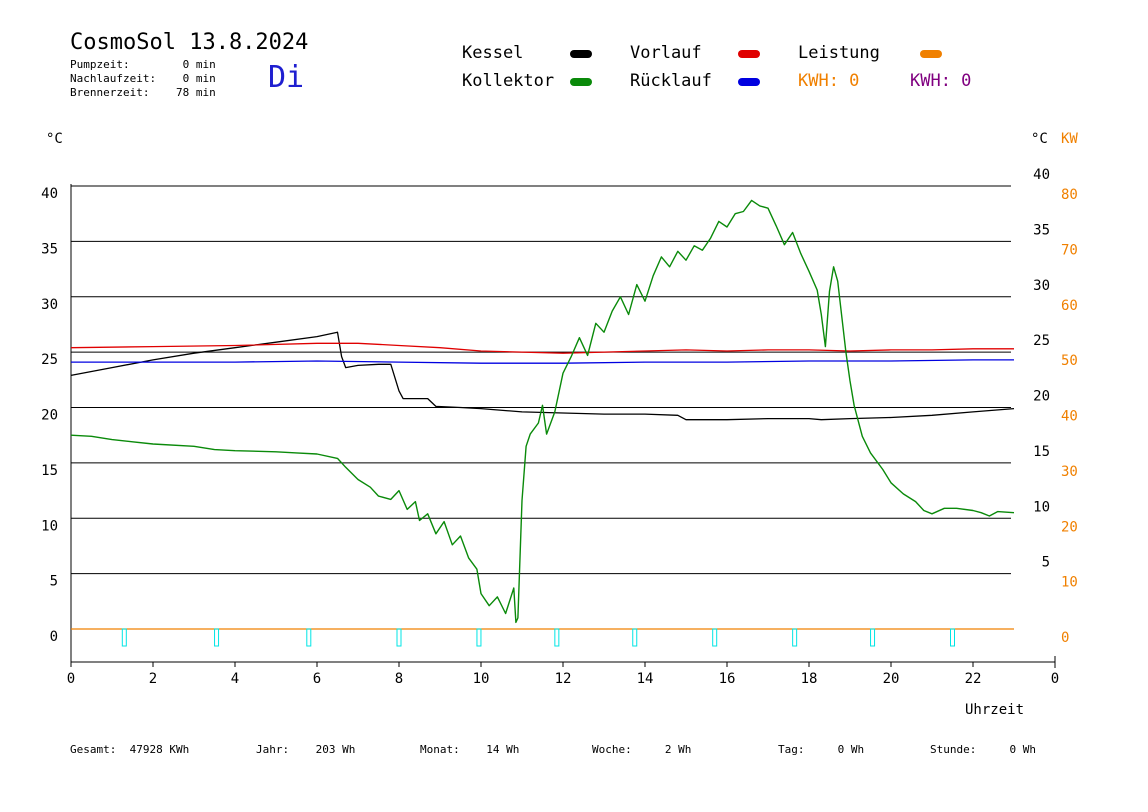 The width and height of the screenshot is (1148, 812). Describe the element at coordinates (809, 679) in the screenshot. I see `x-tick-label: 18` at that location.